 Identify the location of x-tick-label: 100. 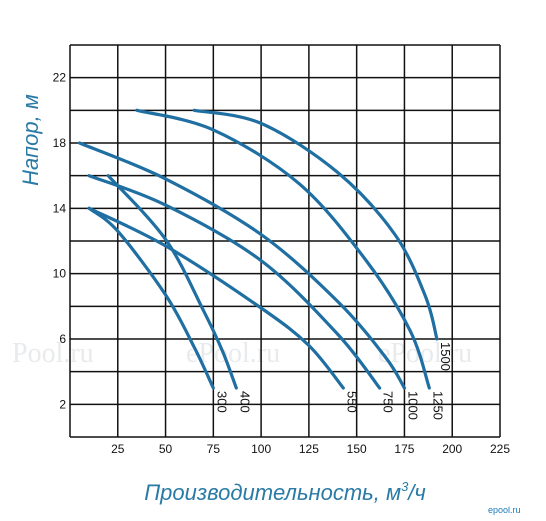
(261, 449).